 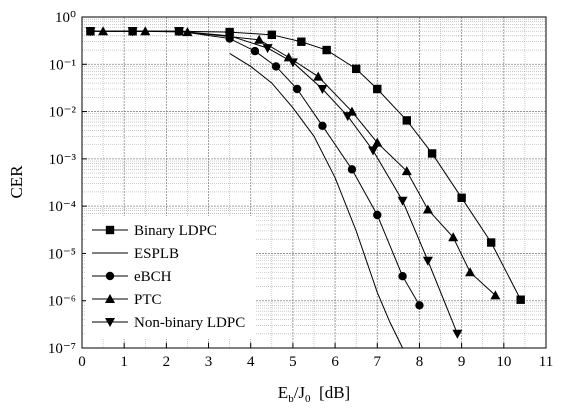 I want to click on x-tick-label: 0, so click(x=82, y=362).